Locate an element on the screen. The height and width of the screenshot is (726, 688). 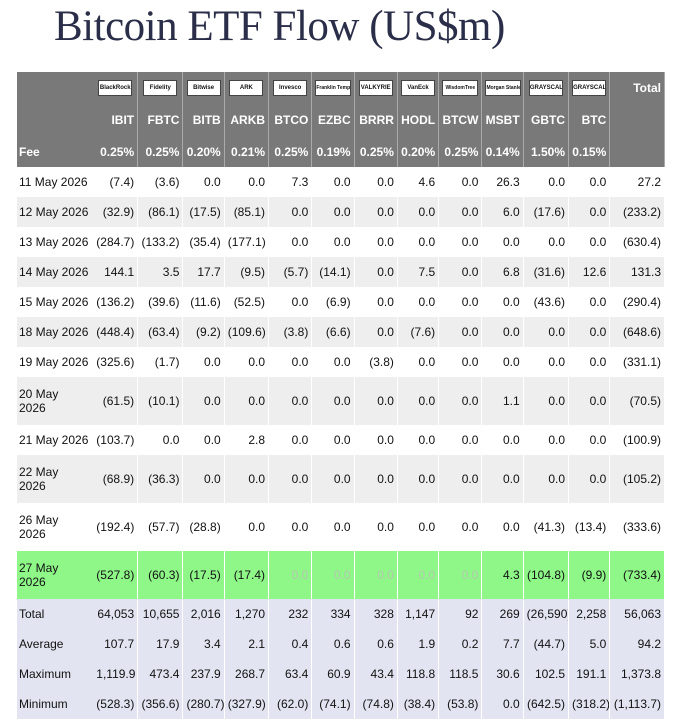
issuer-logo-cell: WisdomTree is located at coordinates (460, 88).